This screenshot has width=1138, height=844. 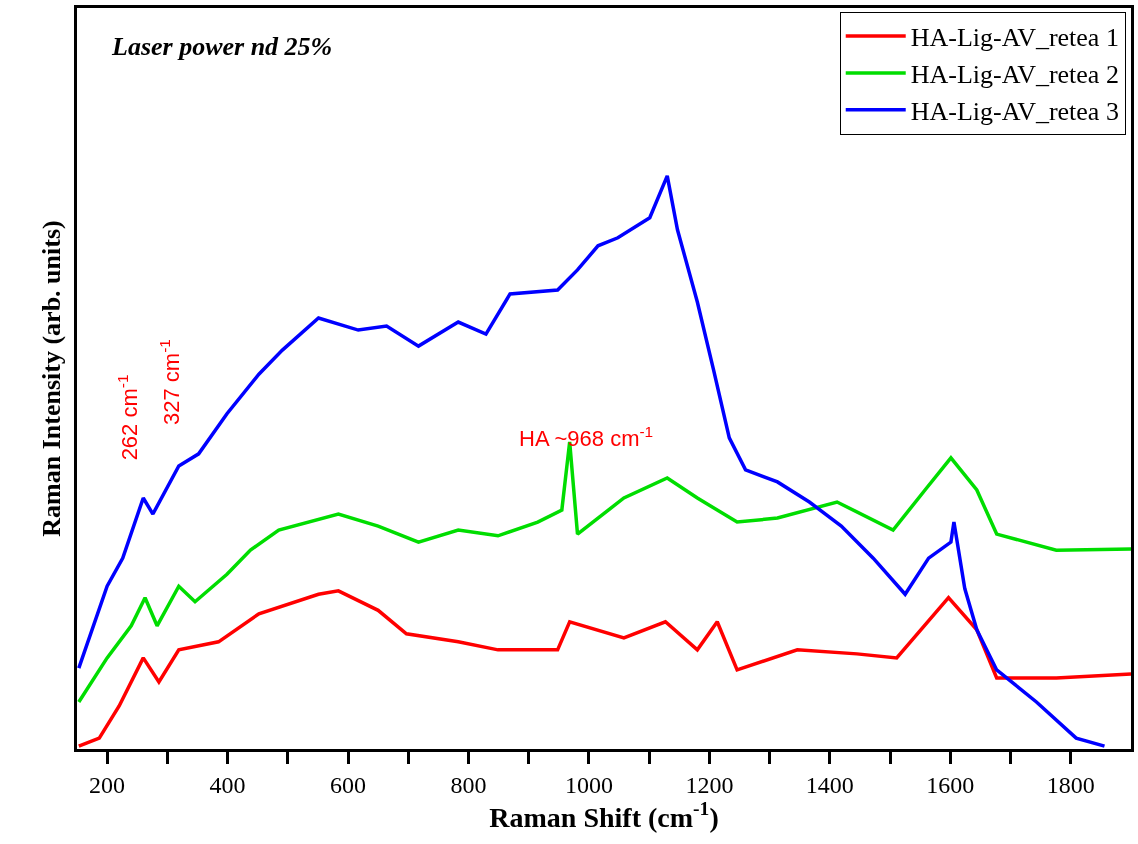 I want to click on x-tick-label: 1400, so click(x=829, y=784).